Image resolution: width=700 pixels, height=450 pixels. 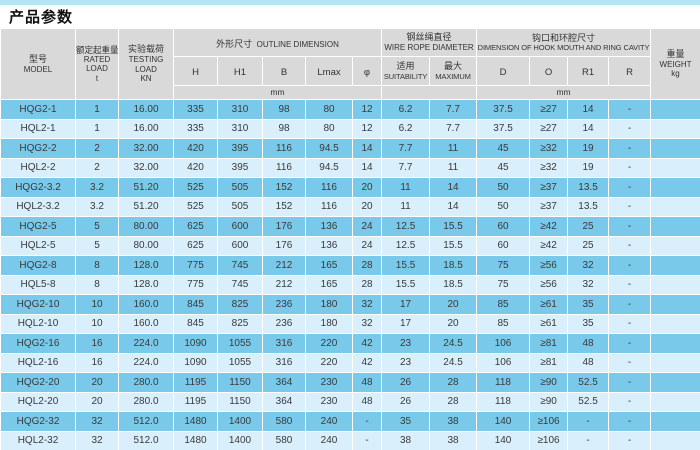 I want to click on cell-suitability: 26, so click(x=406, y=401).